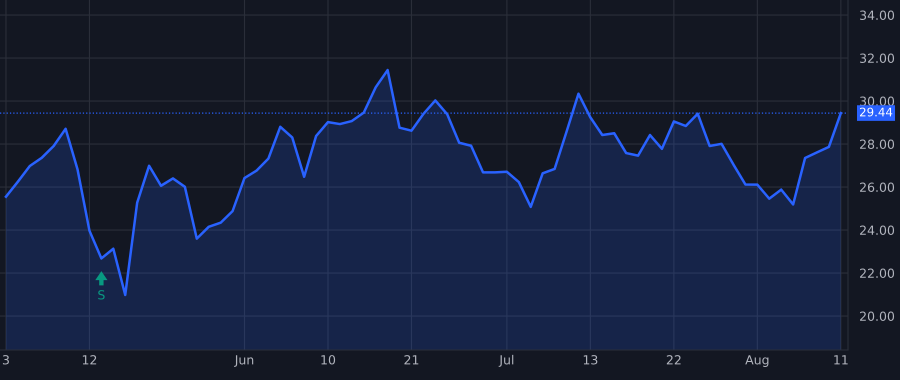  Describe the element at coordinates (877, 273) in the screenshot. I see `y-tick-label: 22.00` at that location.